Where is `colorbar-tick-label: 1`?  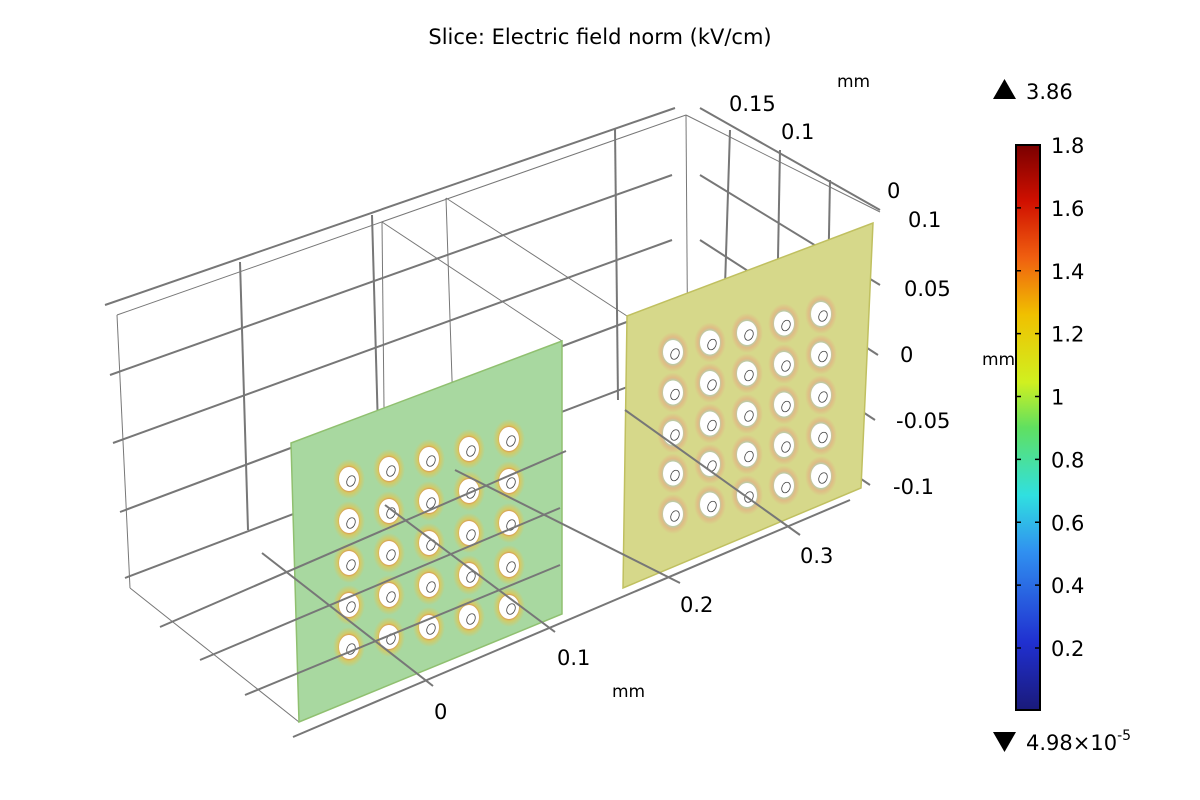 colorbar-tick-label: 1 is located at coordinates (1057, 398).